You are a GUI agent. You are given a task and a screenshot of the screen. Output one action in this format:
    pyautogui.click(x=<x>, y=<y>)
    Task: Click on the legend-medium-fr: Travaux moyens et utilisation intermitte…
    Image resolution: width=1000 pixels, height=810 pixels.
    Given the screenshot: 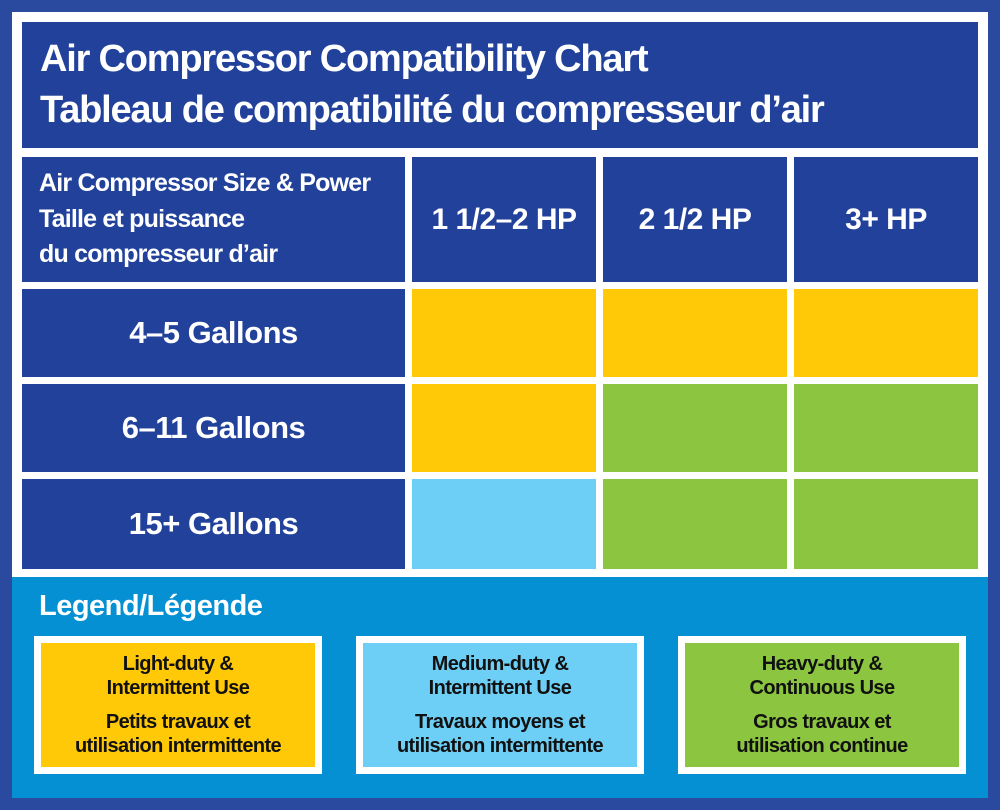 What is the action you would take?
    pyautogui.click(x=500, y=733)
    